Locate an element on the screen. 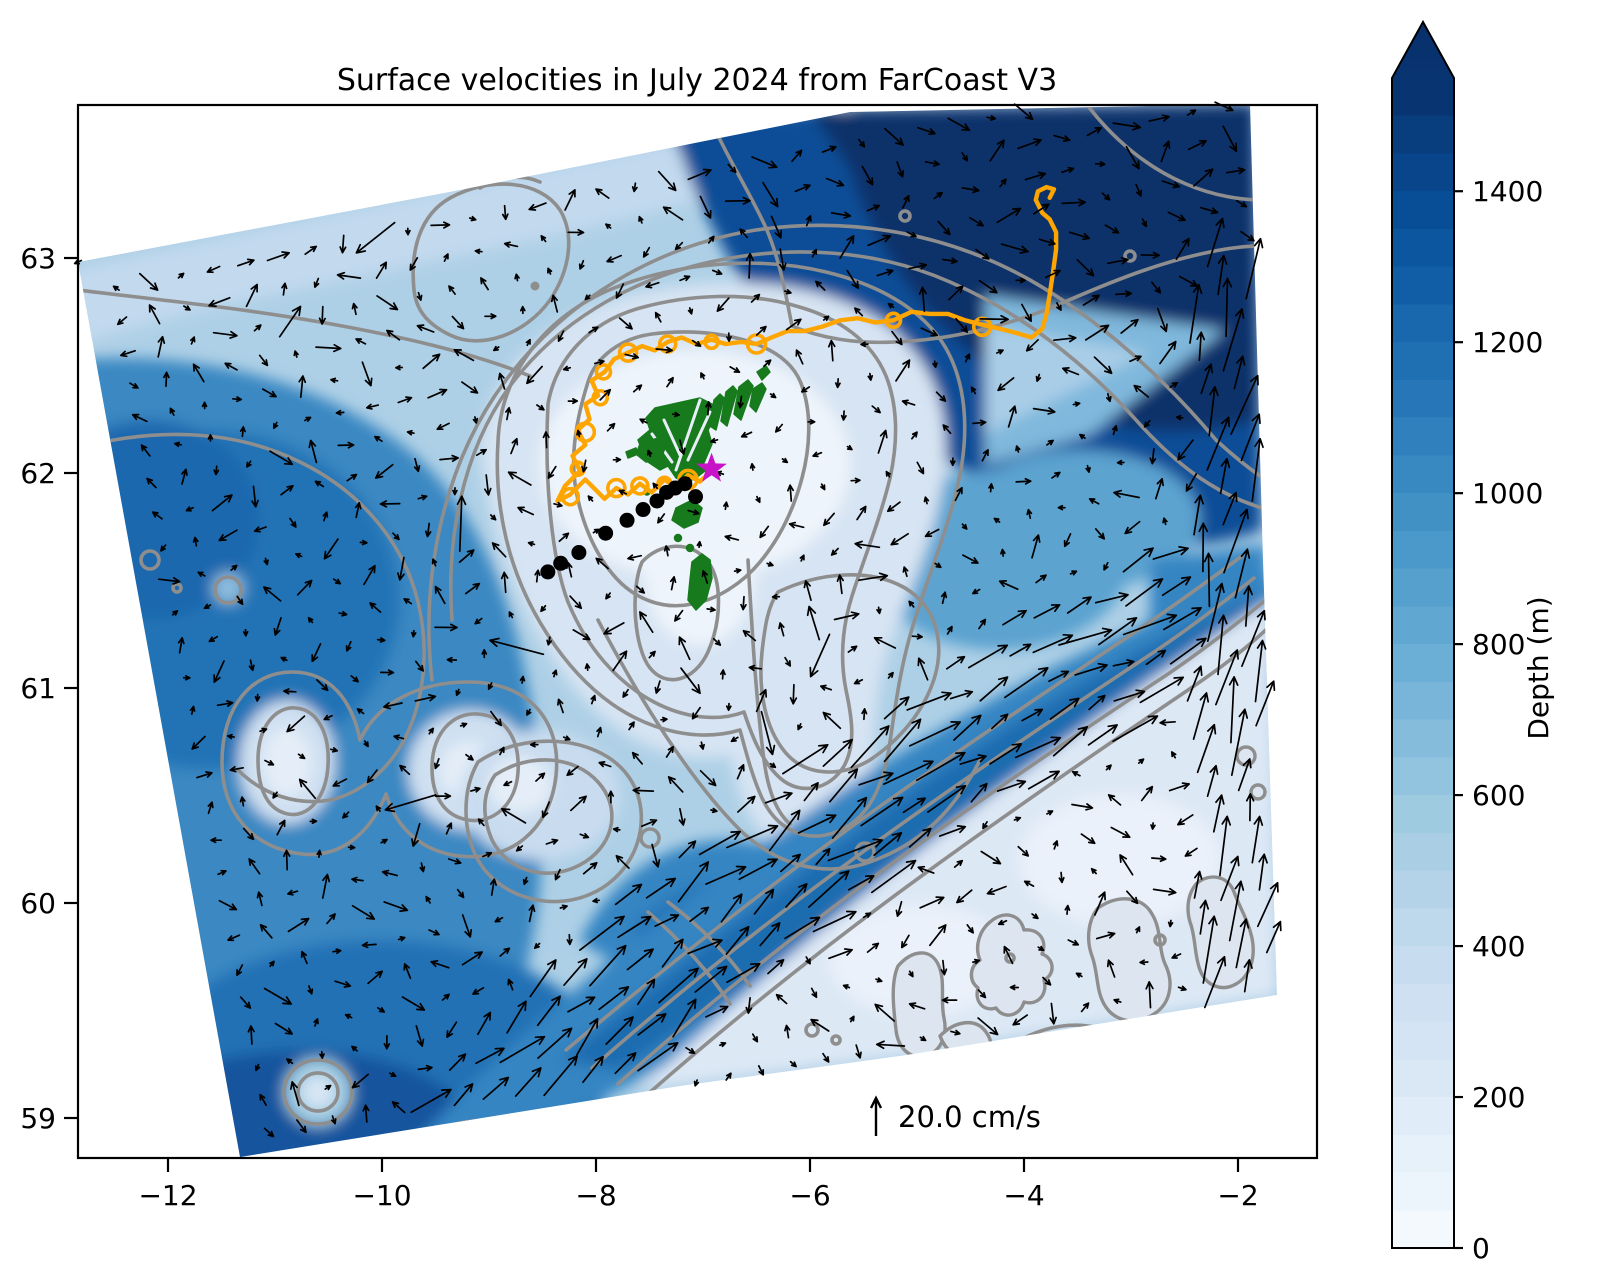 The width and height of the screenshot is (1603, 1288). colorbar-tick-label: 1400 is located at coordinates (1507, 191).